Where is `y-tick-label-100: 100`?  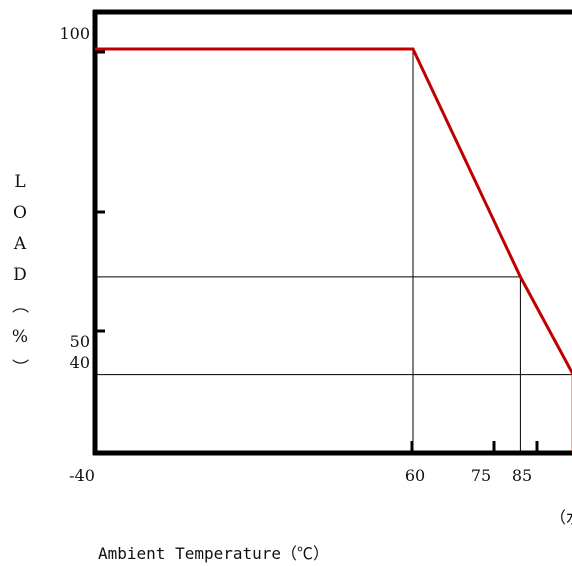
y-tick-label-100: 100 is located at coordinates (74, 33).